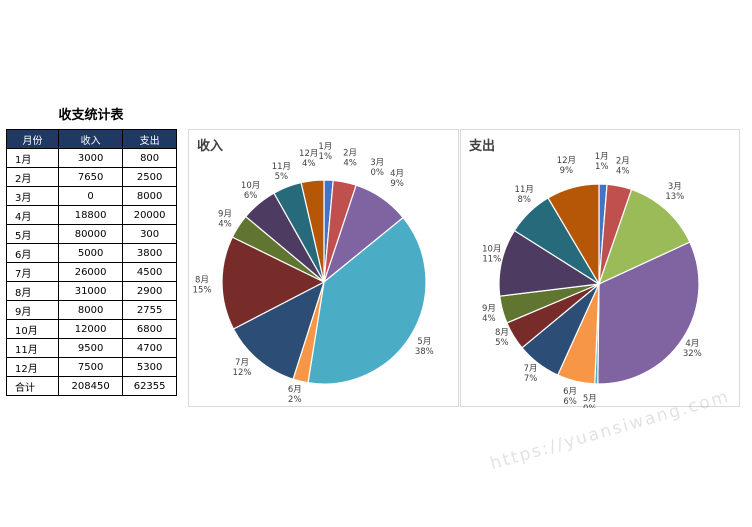 This screenshot has width=752, height=527. I want to click on expense-cell: 8000, so click(149, 196).